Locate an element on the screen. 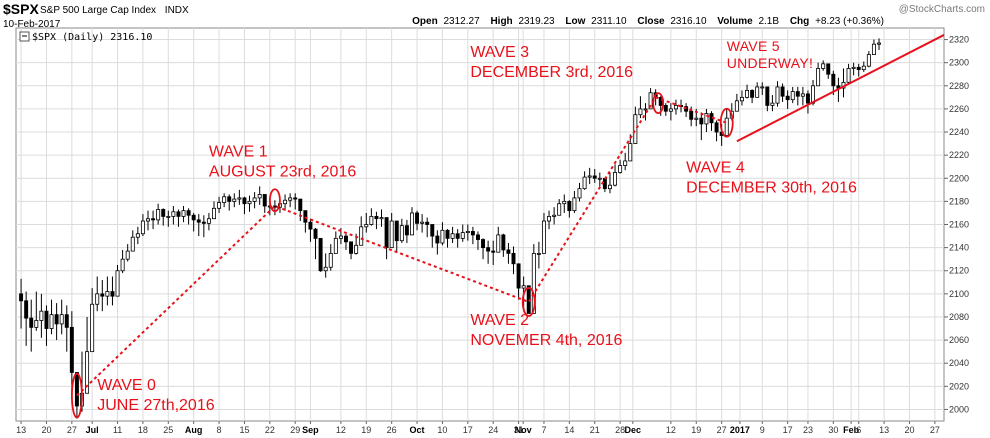 The height and width of the screenshot is (438, 990). exchange-label: INDX is located at coordinates (177, 10).